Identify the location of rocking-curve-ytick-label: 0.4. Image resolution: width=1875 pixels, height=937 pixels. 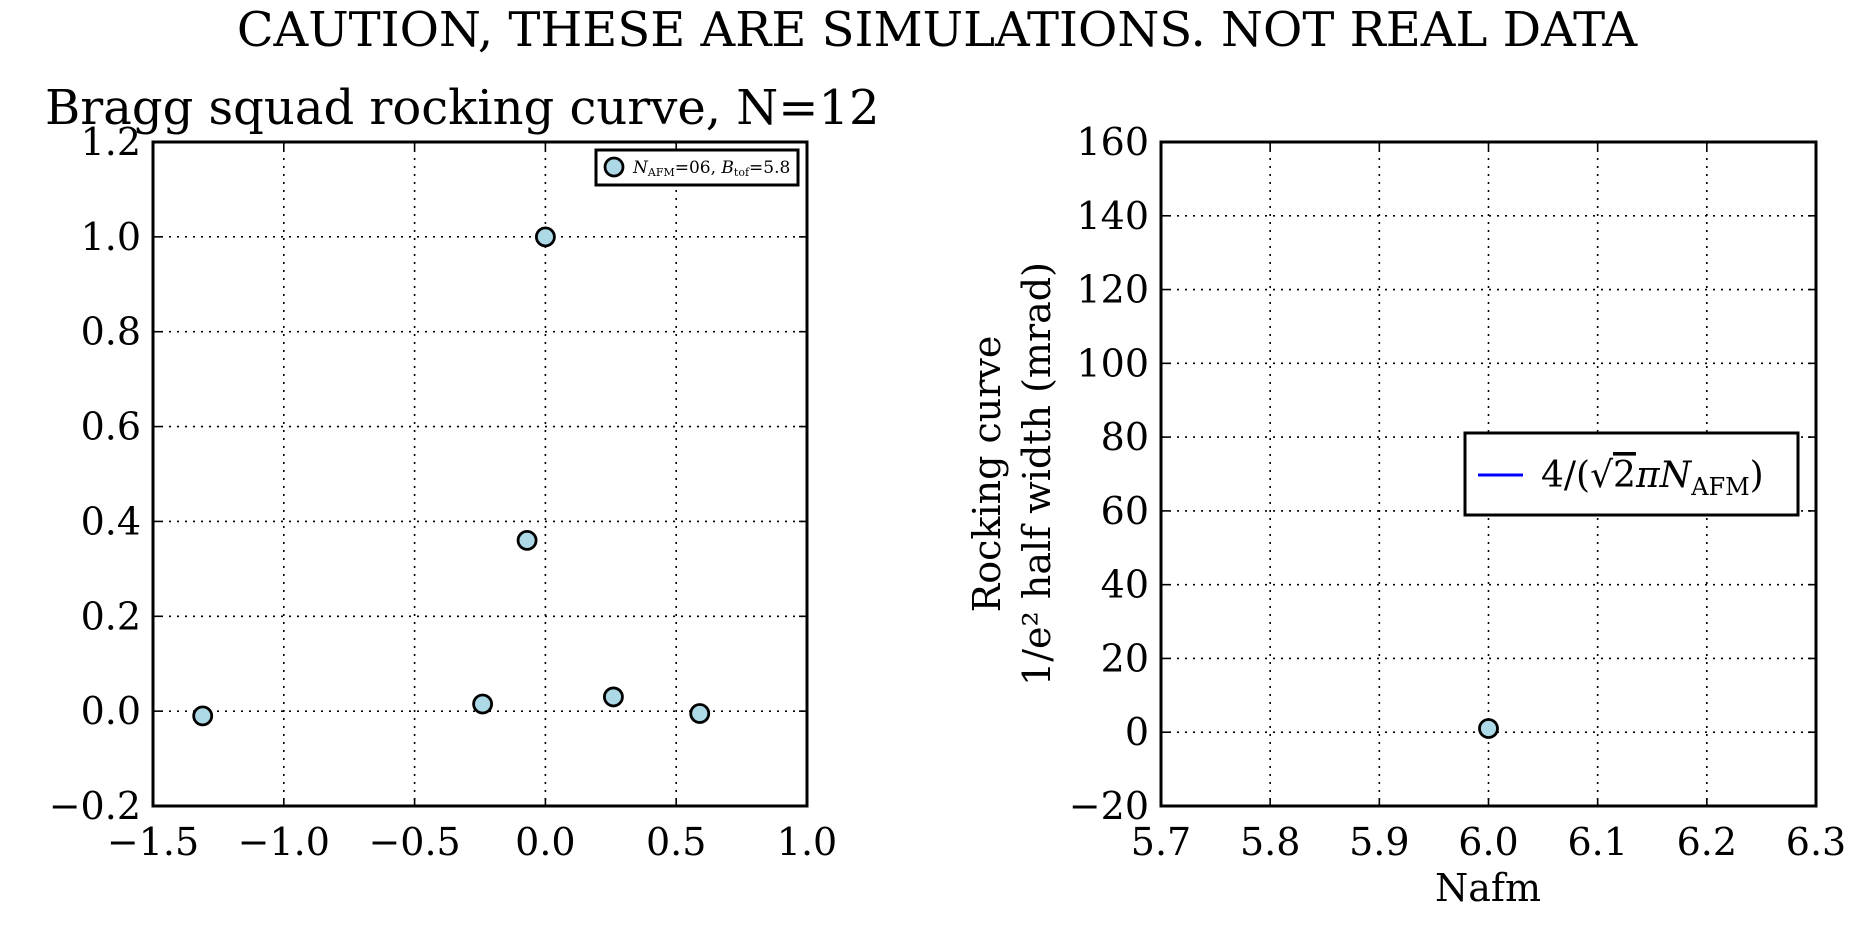
(111, 521).